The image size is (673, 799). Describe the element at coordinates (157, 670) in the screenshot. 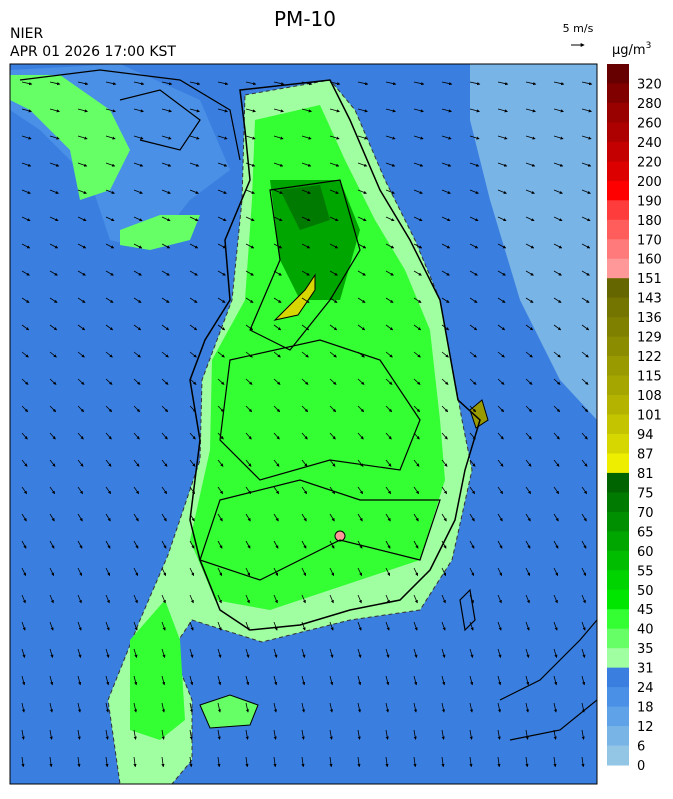

I see `tail-land` at that location.